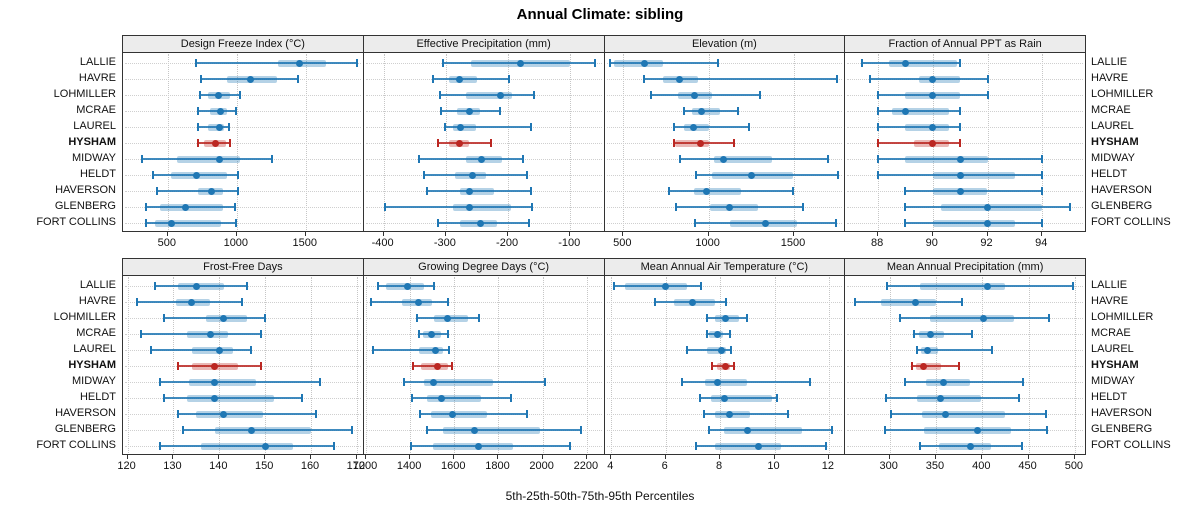 This screenshot has width=1200, height=525. What do you see at coordinates (569, 243) in the screenshot?
I see `x-tick-label: -100` at bounding box center [569, 243].